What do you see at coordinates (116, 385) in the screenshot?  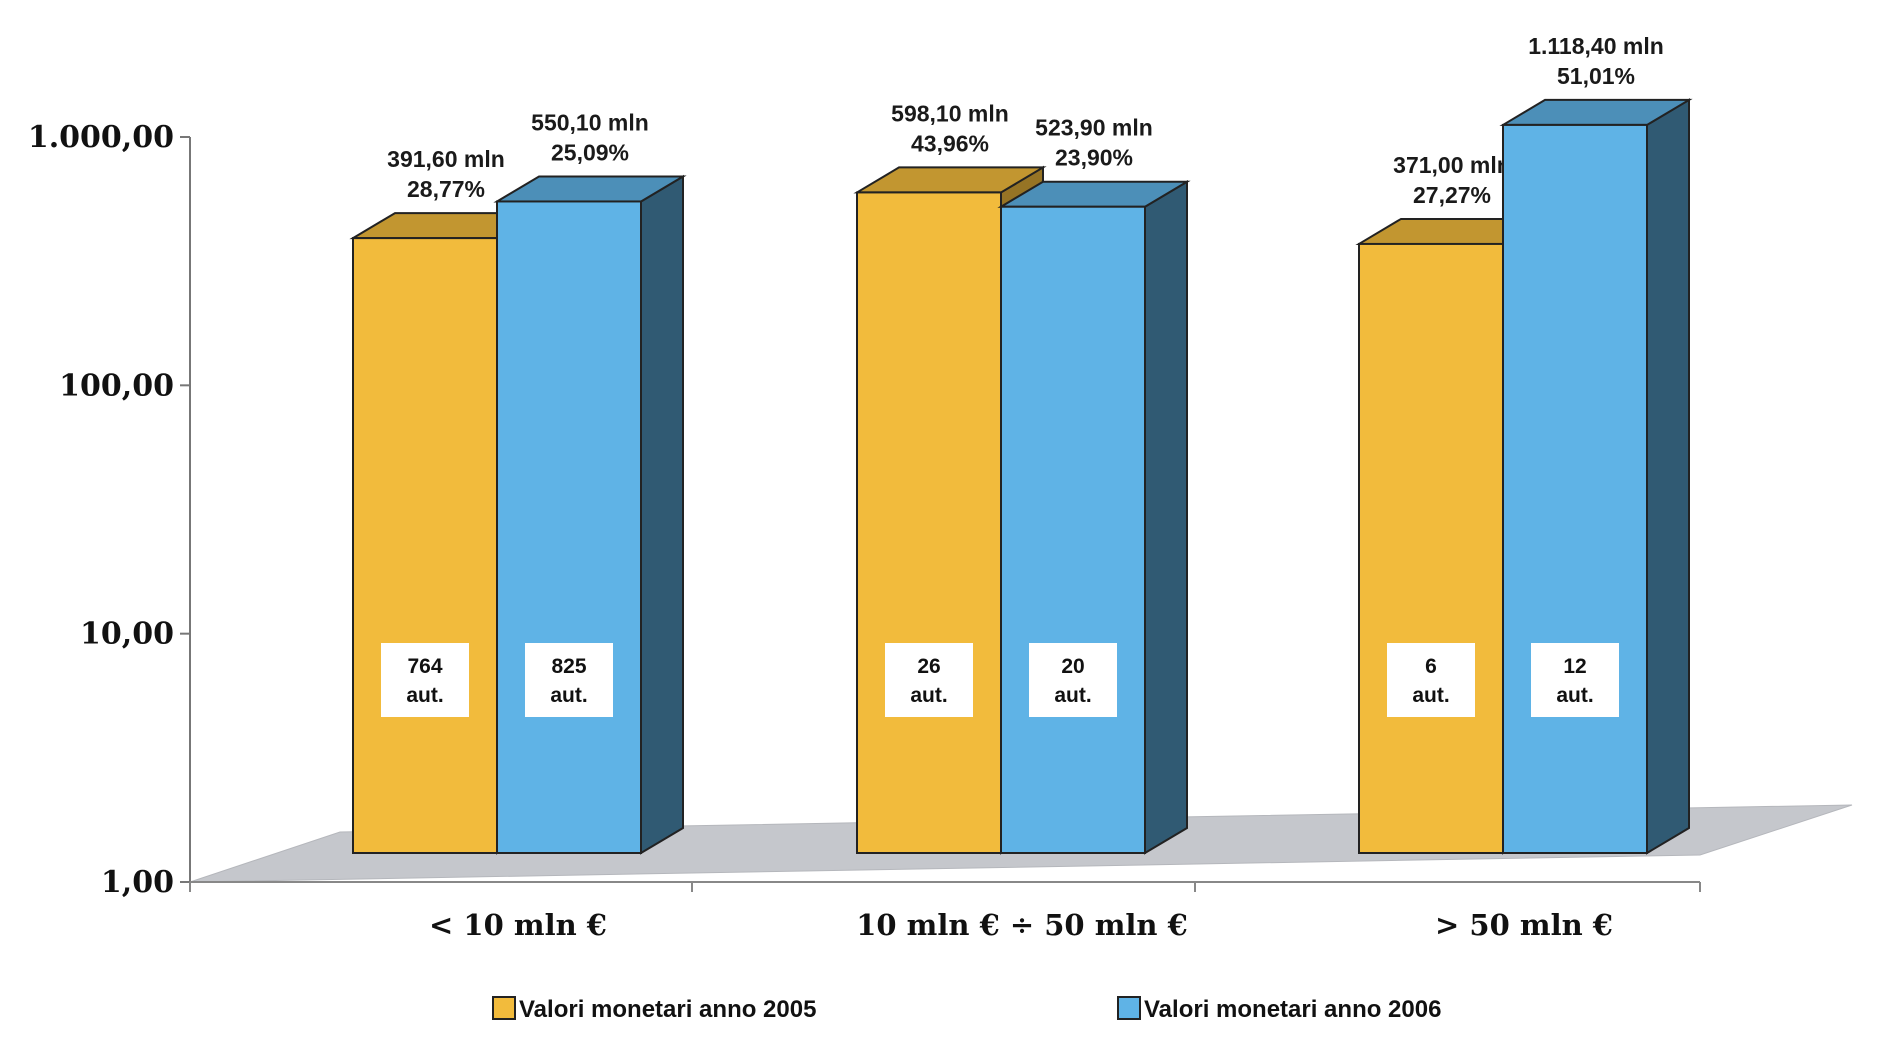 I see `y-tick-label: 100,00` at bounding box center [116, 385].